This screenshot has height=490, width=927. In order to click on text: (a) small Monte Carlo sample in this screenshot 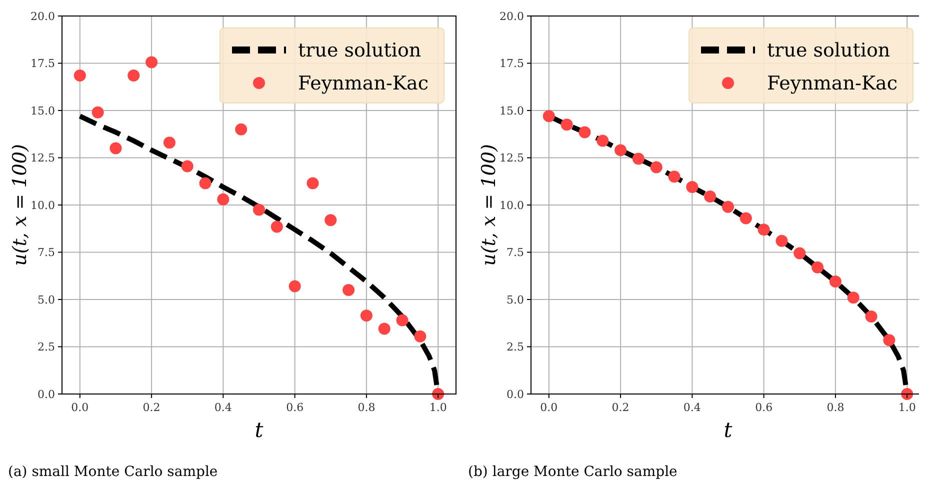, I will do `click(113, 472)`.